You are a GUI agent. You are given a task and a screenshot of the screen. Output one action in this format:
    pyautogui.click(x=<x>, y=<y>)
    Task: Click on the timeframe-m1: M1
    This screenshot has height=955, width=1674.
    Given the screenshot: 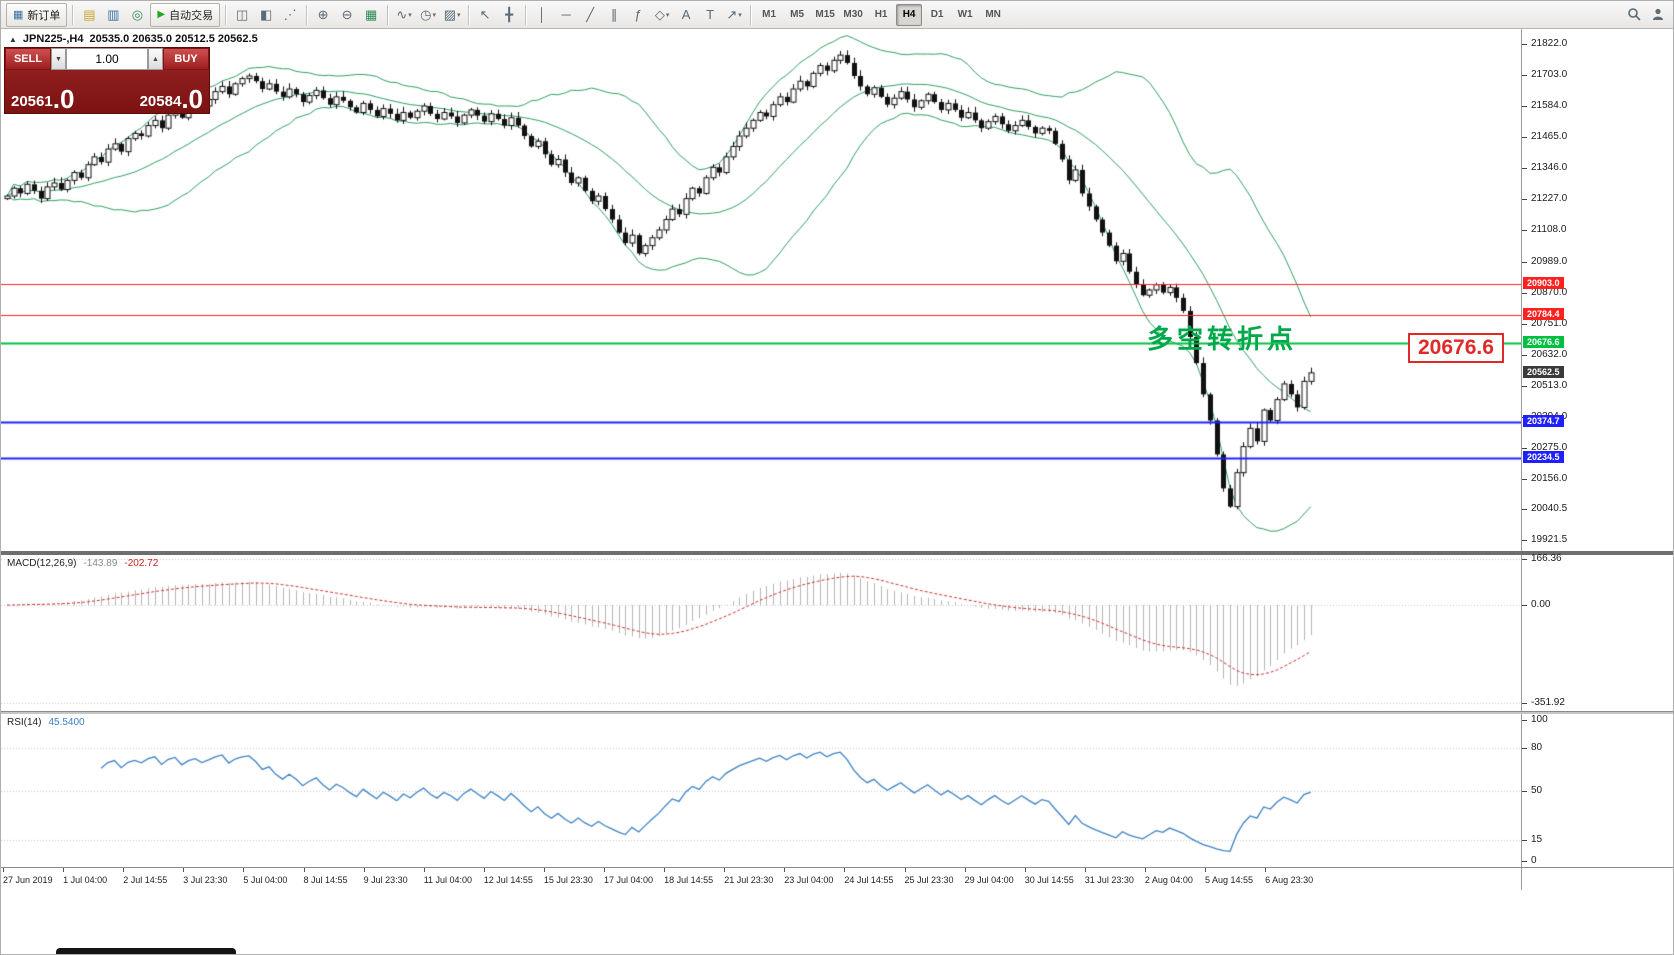 What is the action you would take?
    pyautogui.click(x=769, y=14)
    